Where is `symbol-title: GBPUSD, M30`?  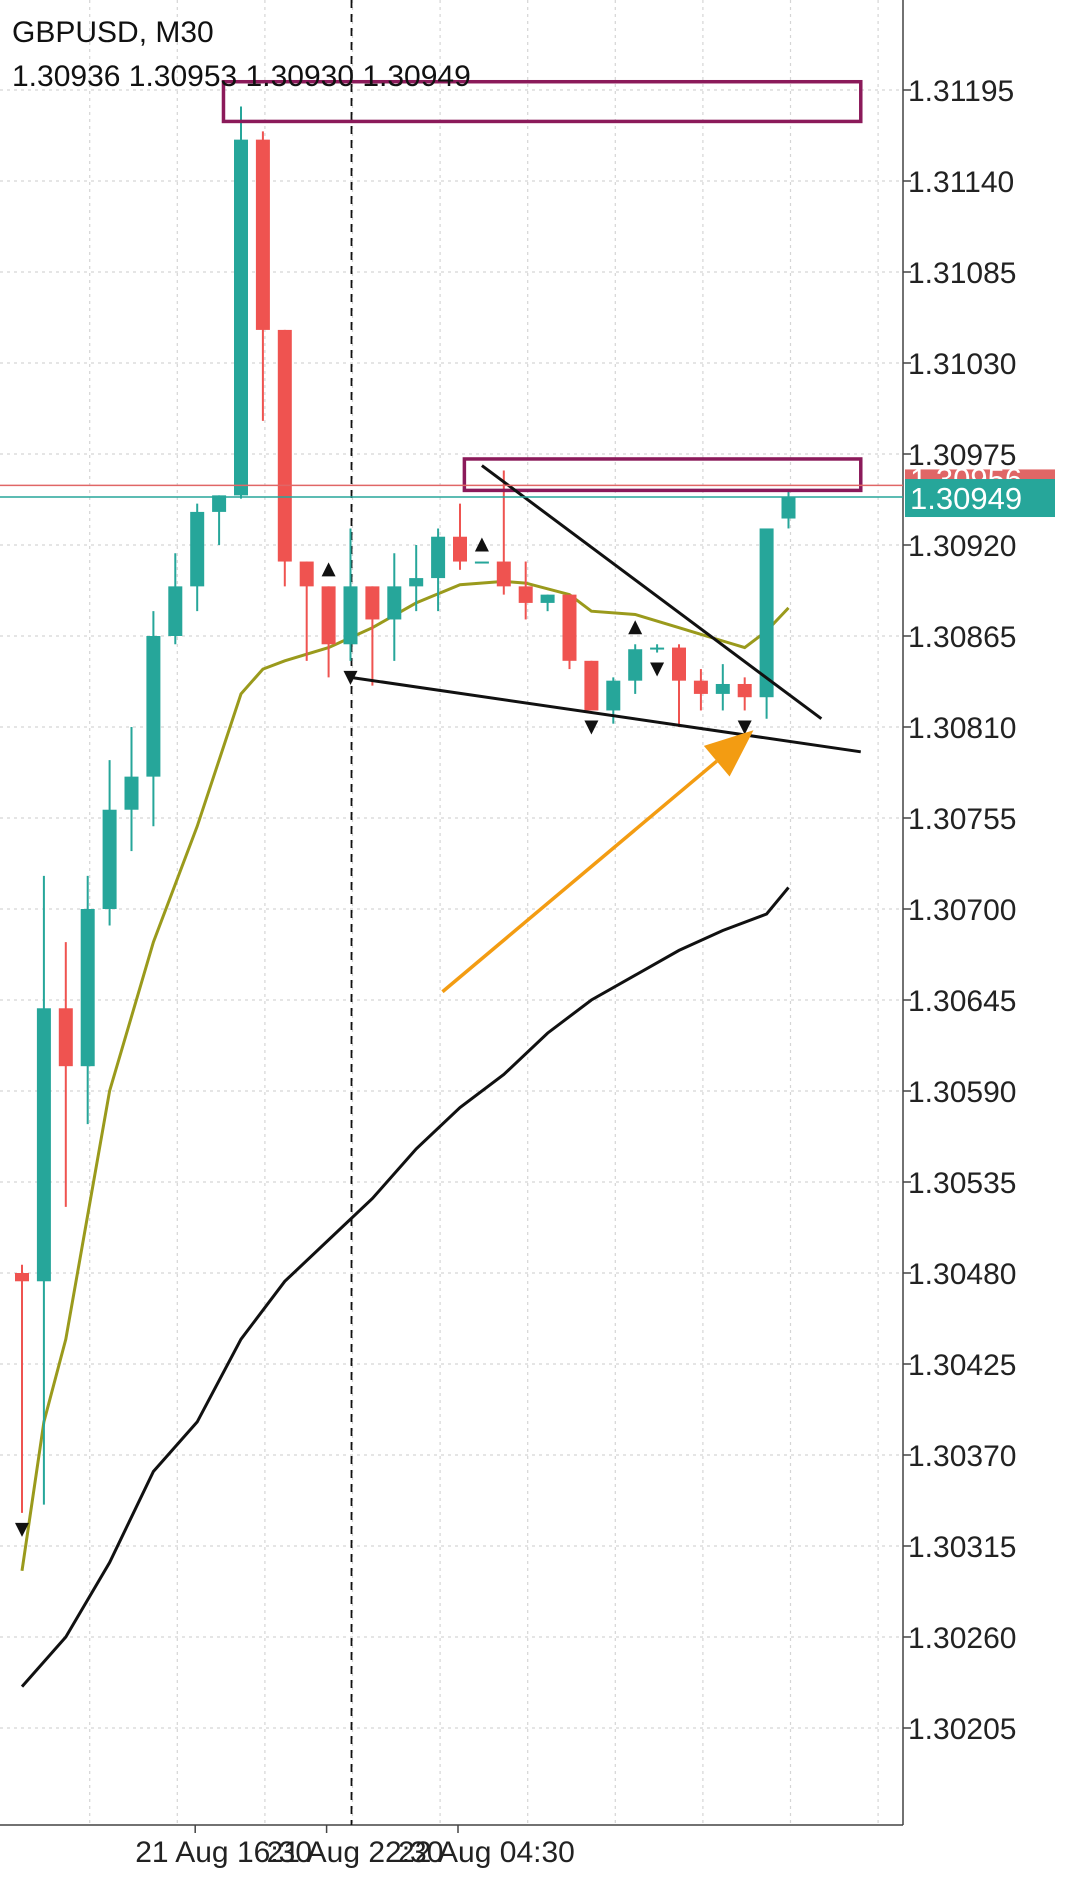
symbol-title: GBPUSD, M30 is located at coordinates (113, 32).